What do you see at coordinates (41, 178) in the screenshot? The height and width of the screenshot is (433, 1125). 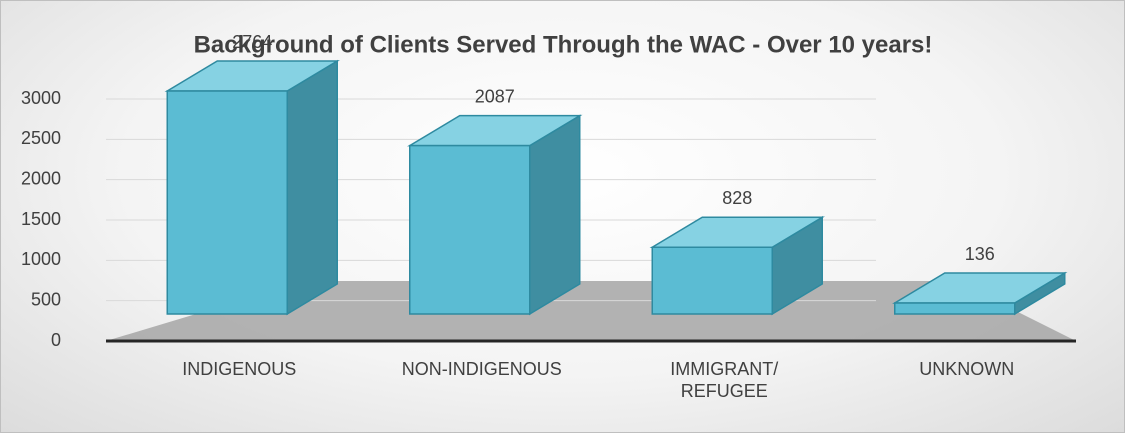 I see `y-tick-label: 2000` at bounding box center [41, 178].